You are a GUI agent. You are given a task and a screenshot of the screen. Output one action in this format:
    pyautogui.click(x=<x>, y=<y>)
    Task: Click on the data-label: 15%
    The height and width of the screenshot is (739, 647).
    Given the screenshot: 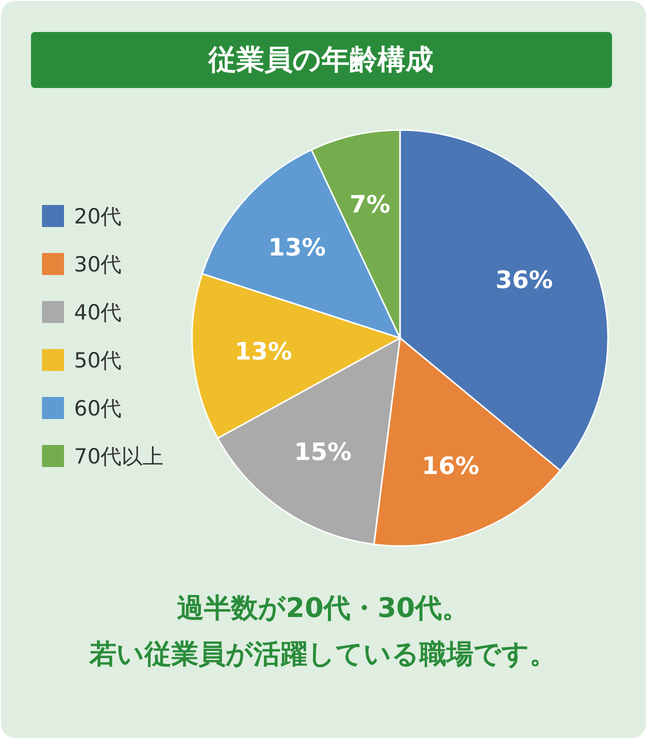 What is the action you would take?
    pyautogui.click(x=323, y=452)
    